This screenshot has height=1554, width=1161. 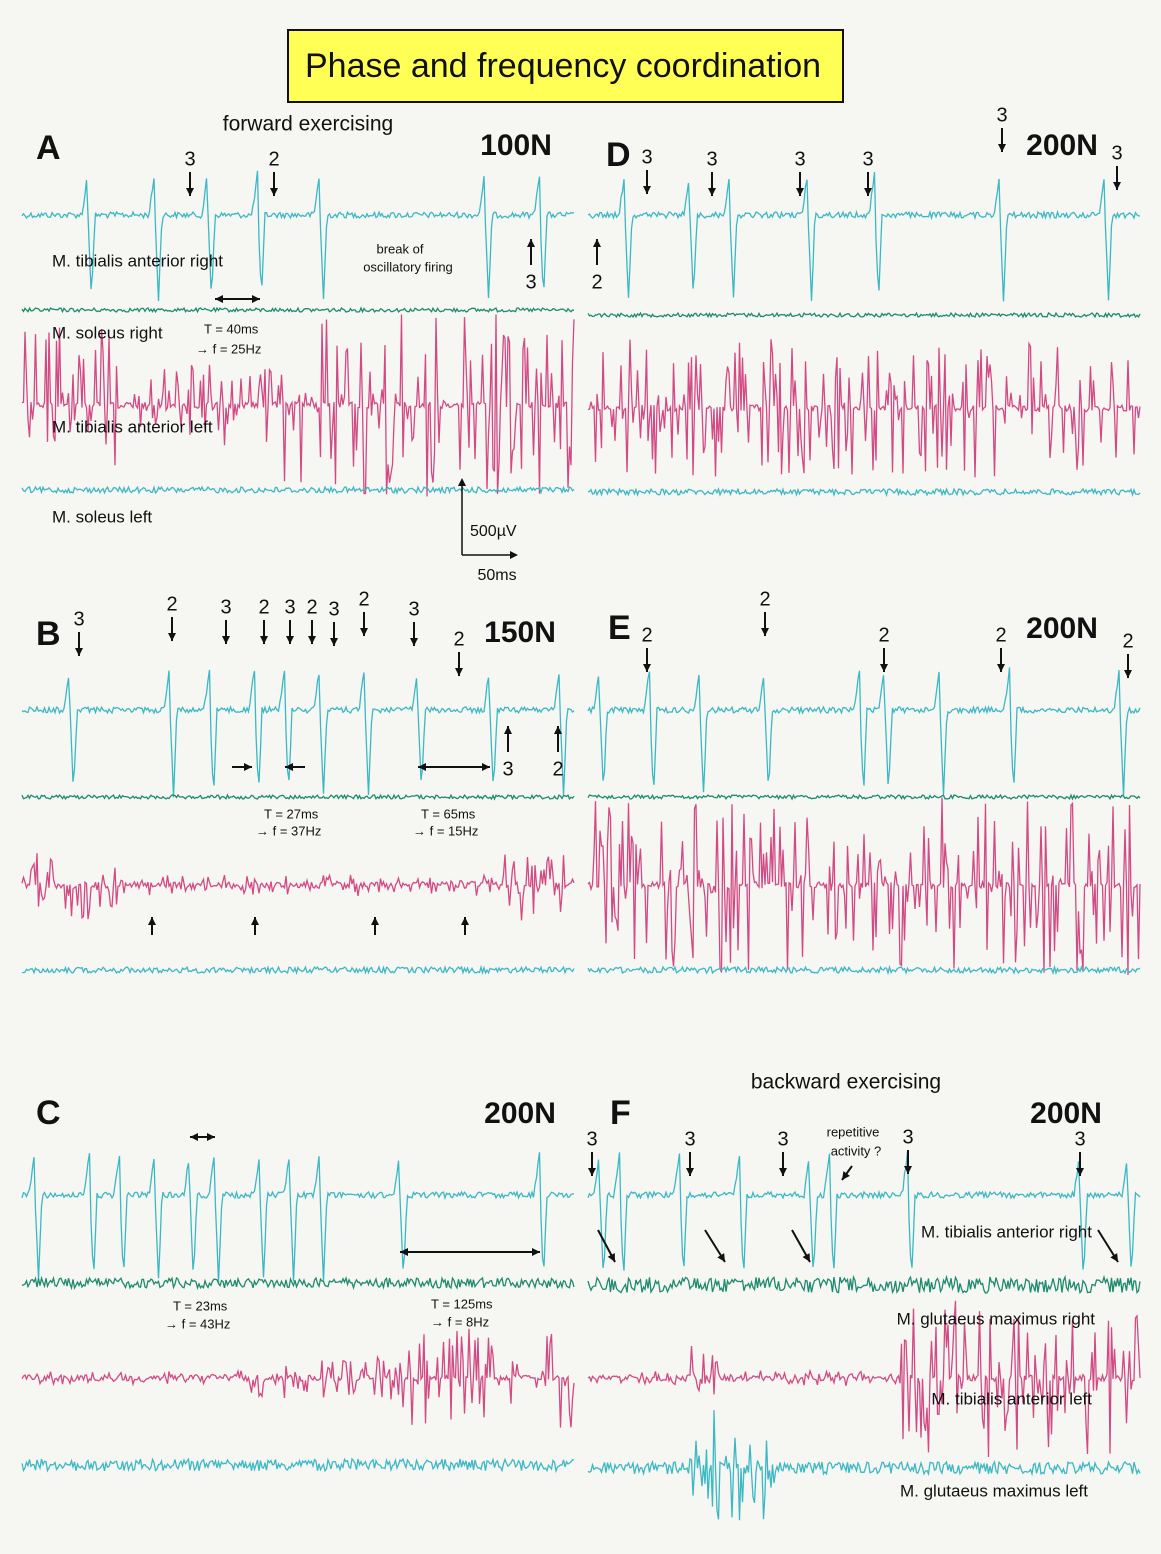 I want to click on panel-letter: D, so click(x=618, y=155).